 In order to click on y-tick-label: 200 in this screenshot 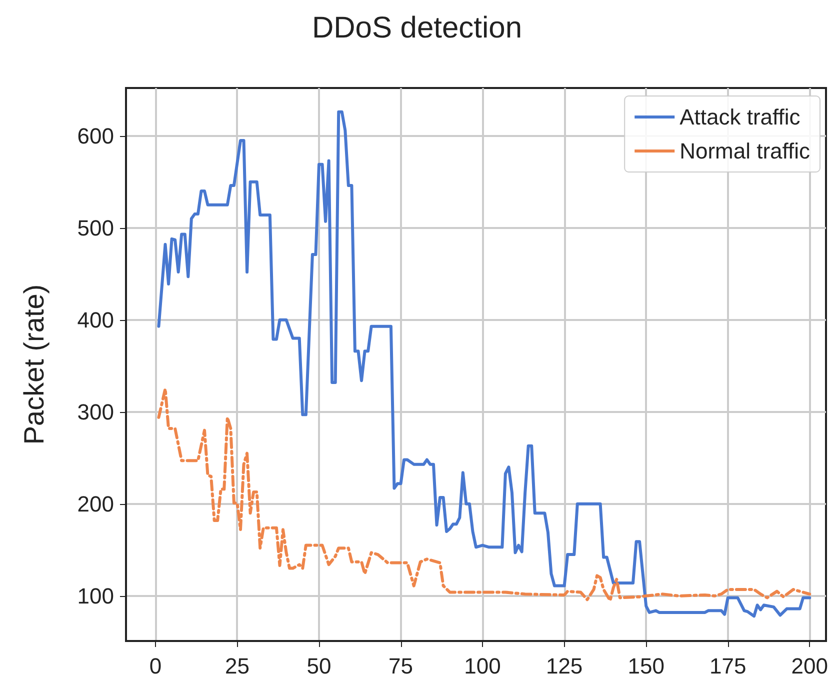, I will do `click(95, 503)`.